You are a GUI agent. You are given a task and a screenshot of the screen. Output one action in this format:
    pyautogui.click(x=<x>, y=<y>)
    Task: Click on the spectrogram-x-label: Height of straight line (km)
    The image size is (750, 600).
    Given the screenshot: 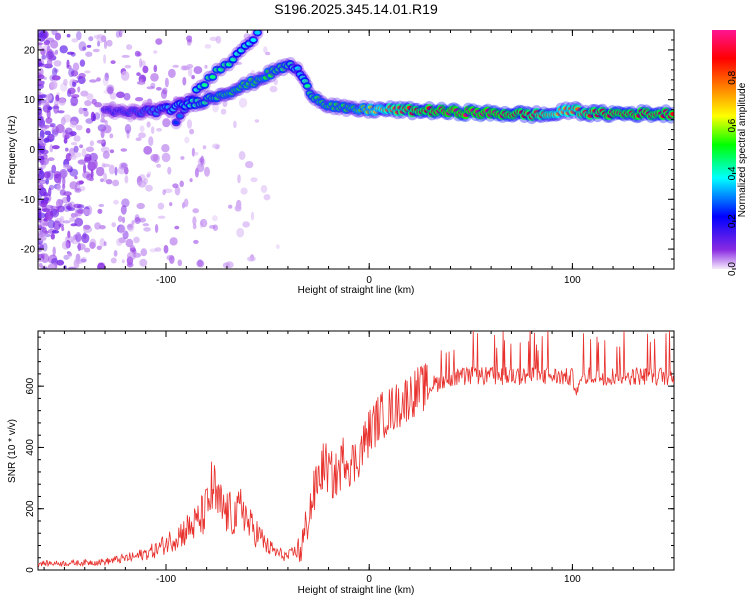 What is the action you would take?
    pyautogui.click(x=356, y=290)
    